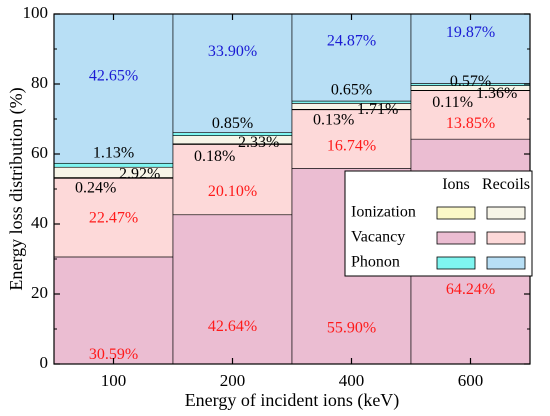 This screenshot has width=550, height=416. Describe the element at coordinates (232, 51) in the screenshot. I see `data-label: 33.90%` at that location.